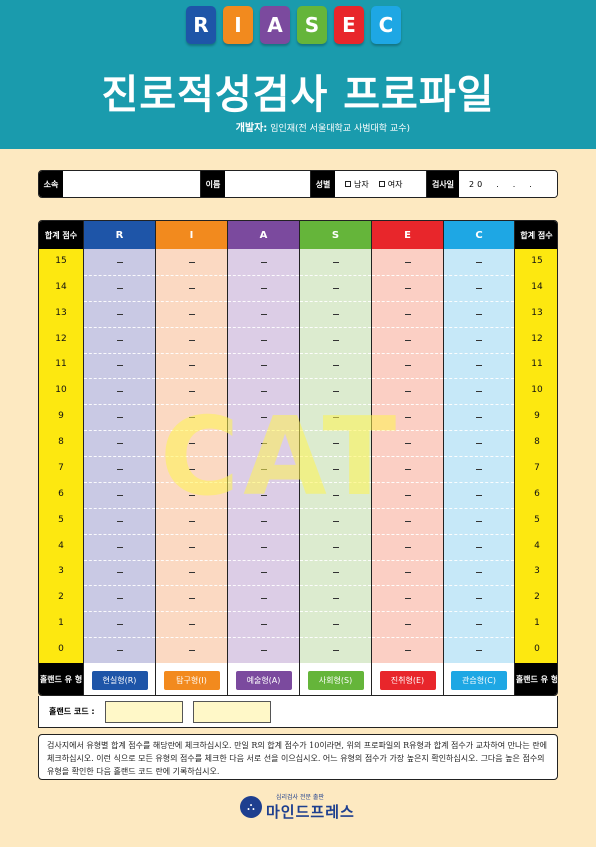  What do you see at coordinates (132, 184) in the screenshot?
I see `affiliation-field` at bounding box center [132, 184].